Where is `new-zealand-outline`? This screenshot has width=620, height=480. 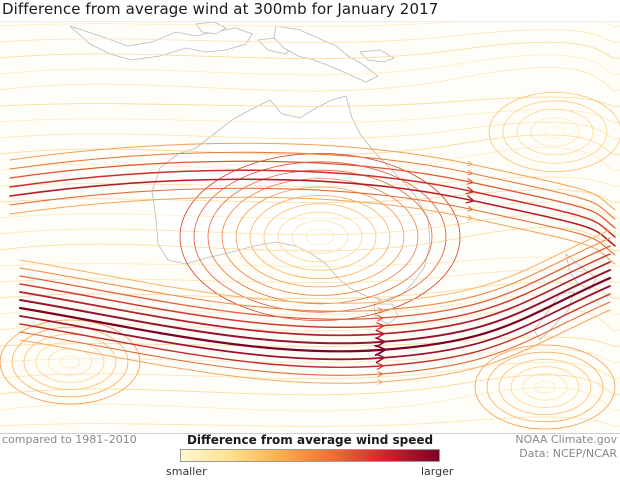 new-zealand-outline is located at coordinates (554, 316).